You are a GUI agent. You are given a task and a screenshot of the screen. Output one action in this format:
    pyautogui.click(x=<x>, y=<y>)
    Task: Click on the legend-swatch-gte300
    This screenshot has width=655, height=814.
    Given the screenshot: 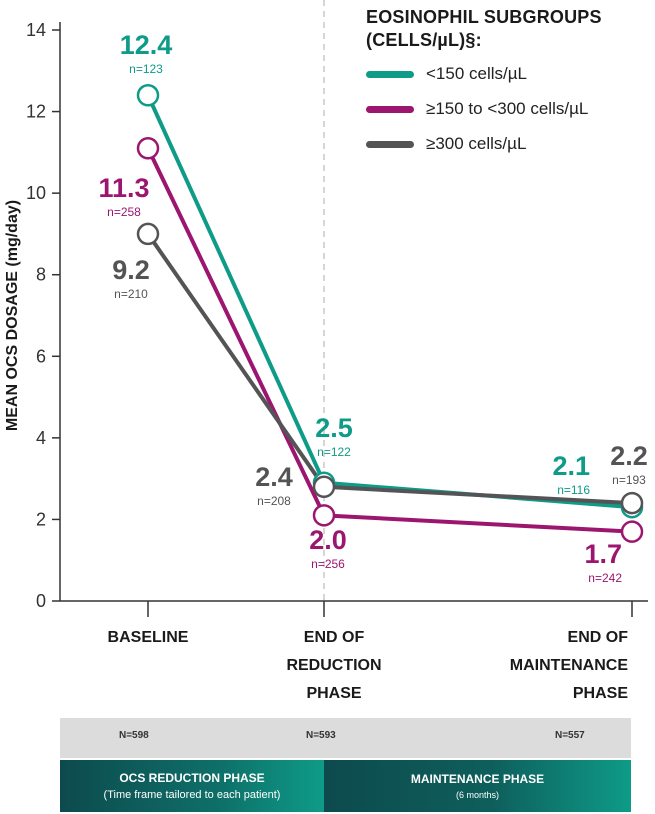 What is the action you would take?
    pyautogui.click(x=390, y=144)
    